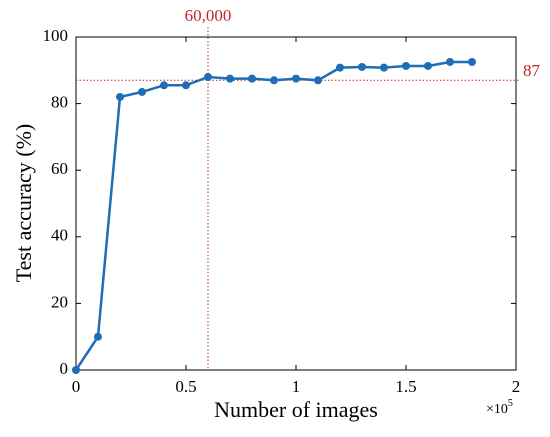 Image resolution: width=550 pixels, height=437 pixels. I want to click on x-tick-label: 1, so click(296, 386).